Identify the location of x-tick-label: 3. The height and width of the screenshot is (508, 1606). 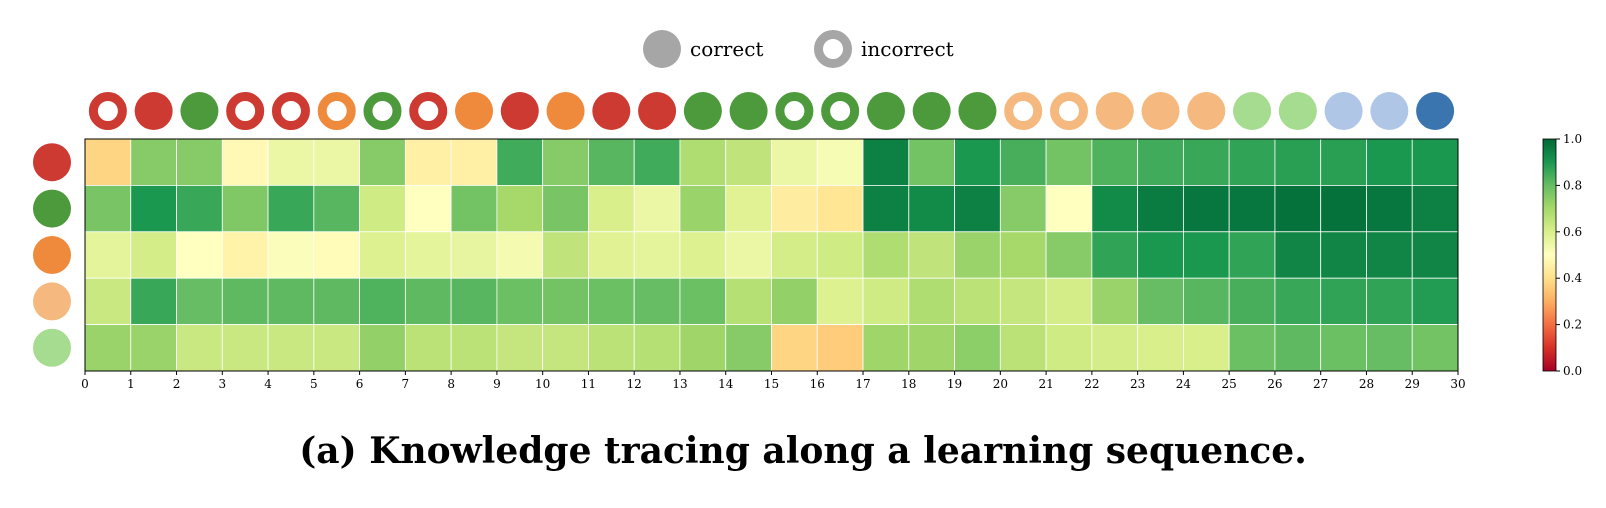
(222, 384).